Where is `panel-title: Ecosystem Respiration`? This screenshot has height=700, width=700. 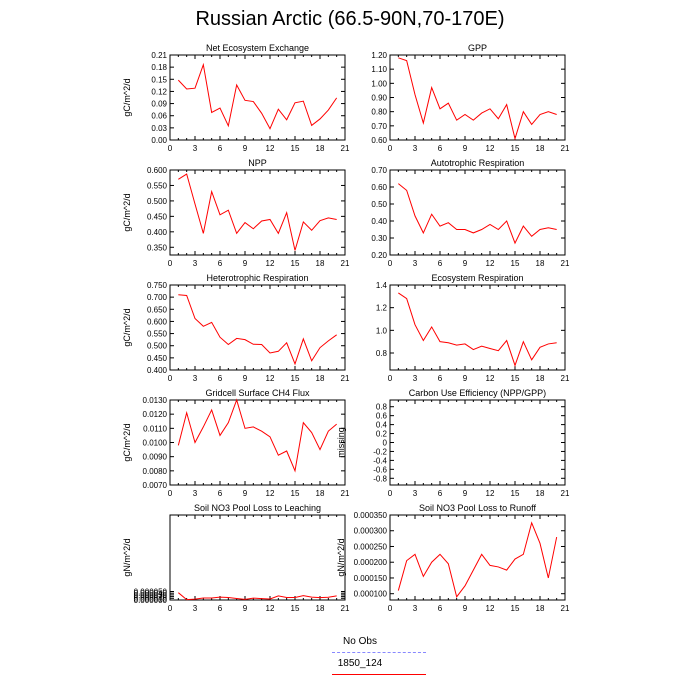 panel-title: Ecosystem Respiration is located at coordinates (477, 278).